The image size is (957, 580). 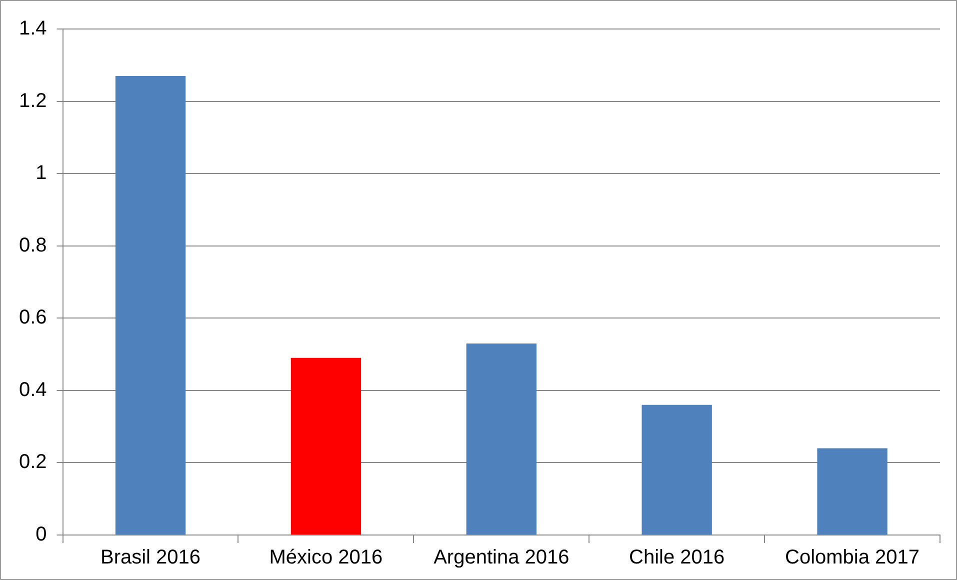 What do you see at coordinates (677, 557) in the screenshot?
I see `x-tick-label: Chile 2016` at bounding box center [677, 557].